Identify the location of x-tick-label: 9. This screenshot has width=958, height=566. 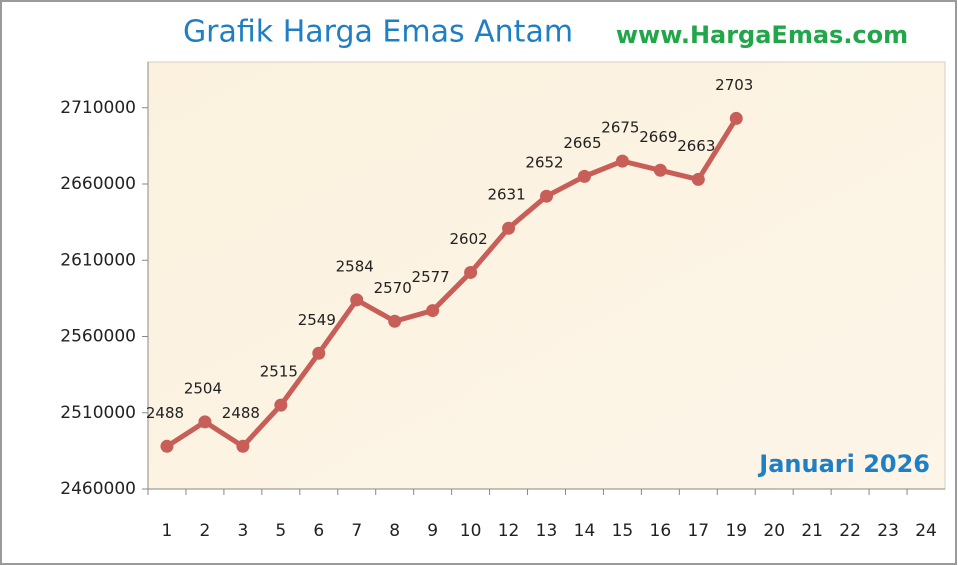
(432, 531).